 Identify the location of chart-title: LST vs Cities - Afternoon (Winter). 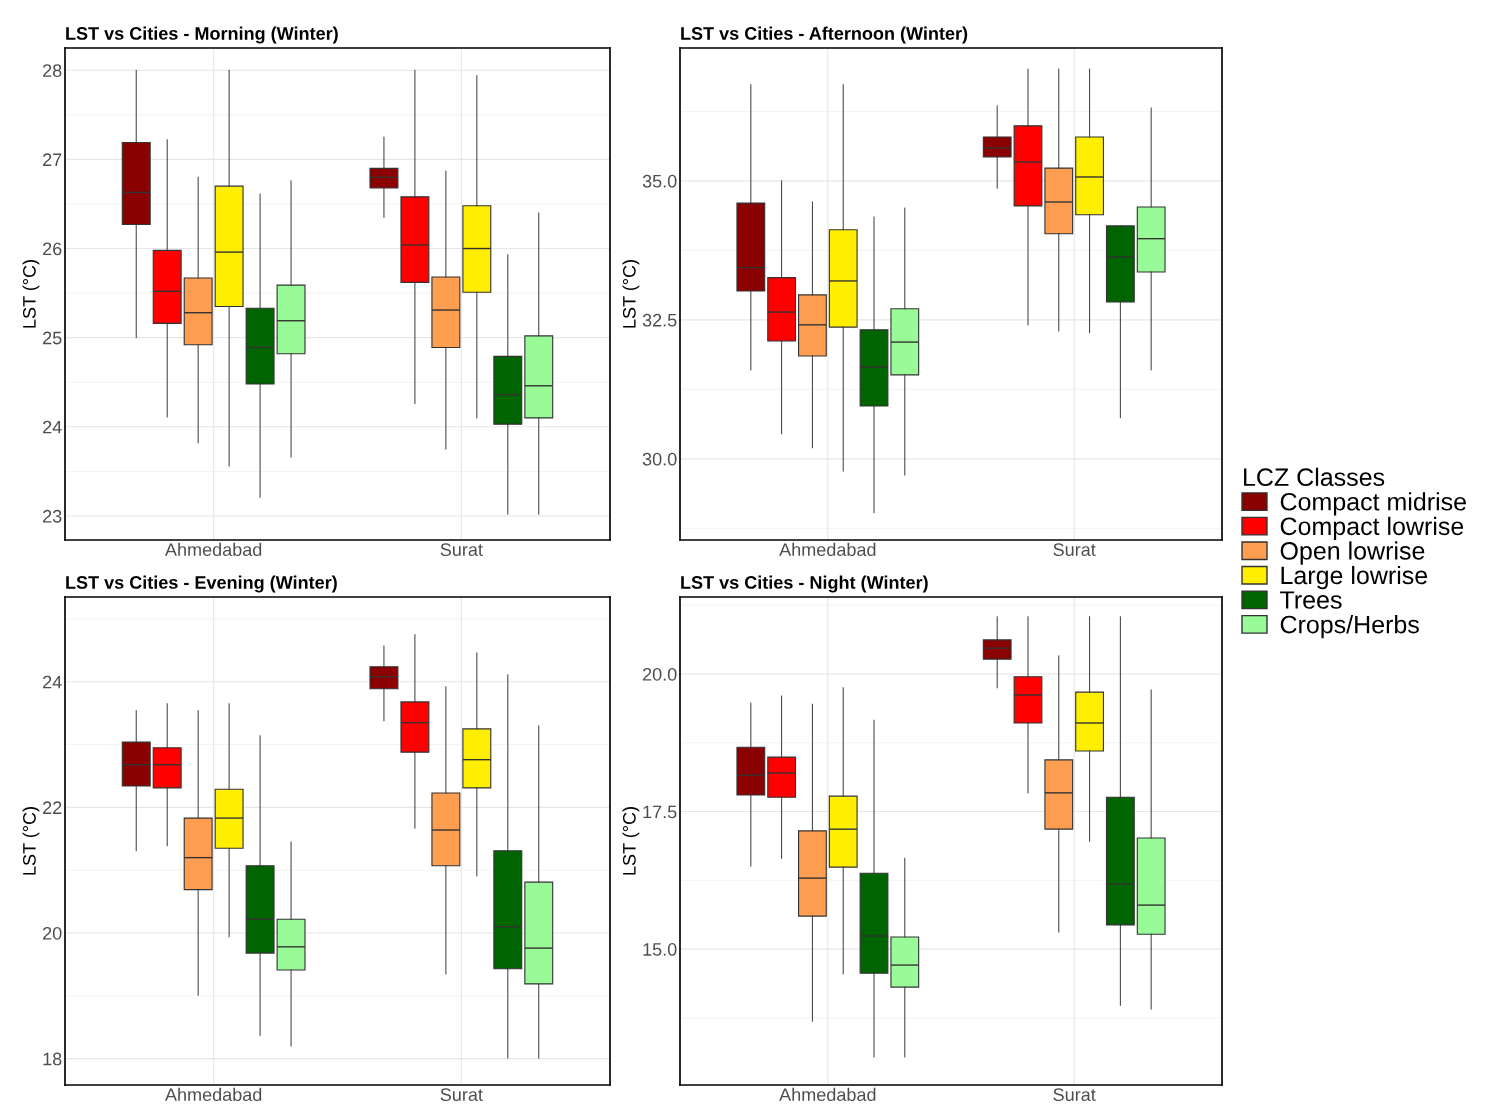
(824, 35).